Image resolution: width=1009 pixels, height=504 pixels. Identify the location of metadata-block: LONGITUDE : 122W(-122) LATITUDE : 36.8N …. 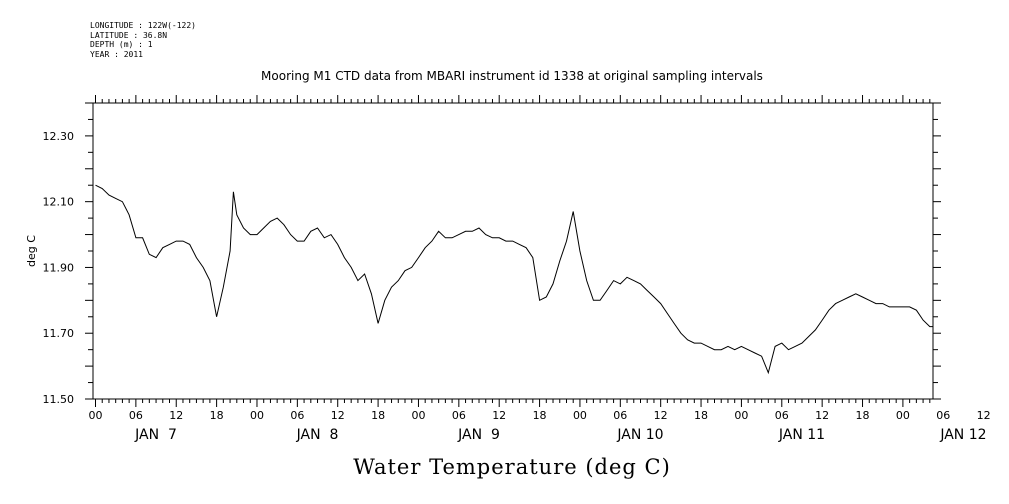
(143, 40).